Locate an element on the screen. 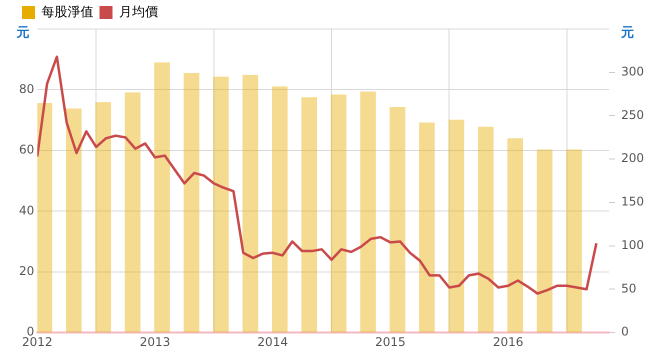  y2-tick-label: 50 is located at coordinates (628, 288).